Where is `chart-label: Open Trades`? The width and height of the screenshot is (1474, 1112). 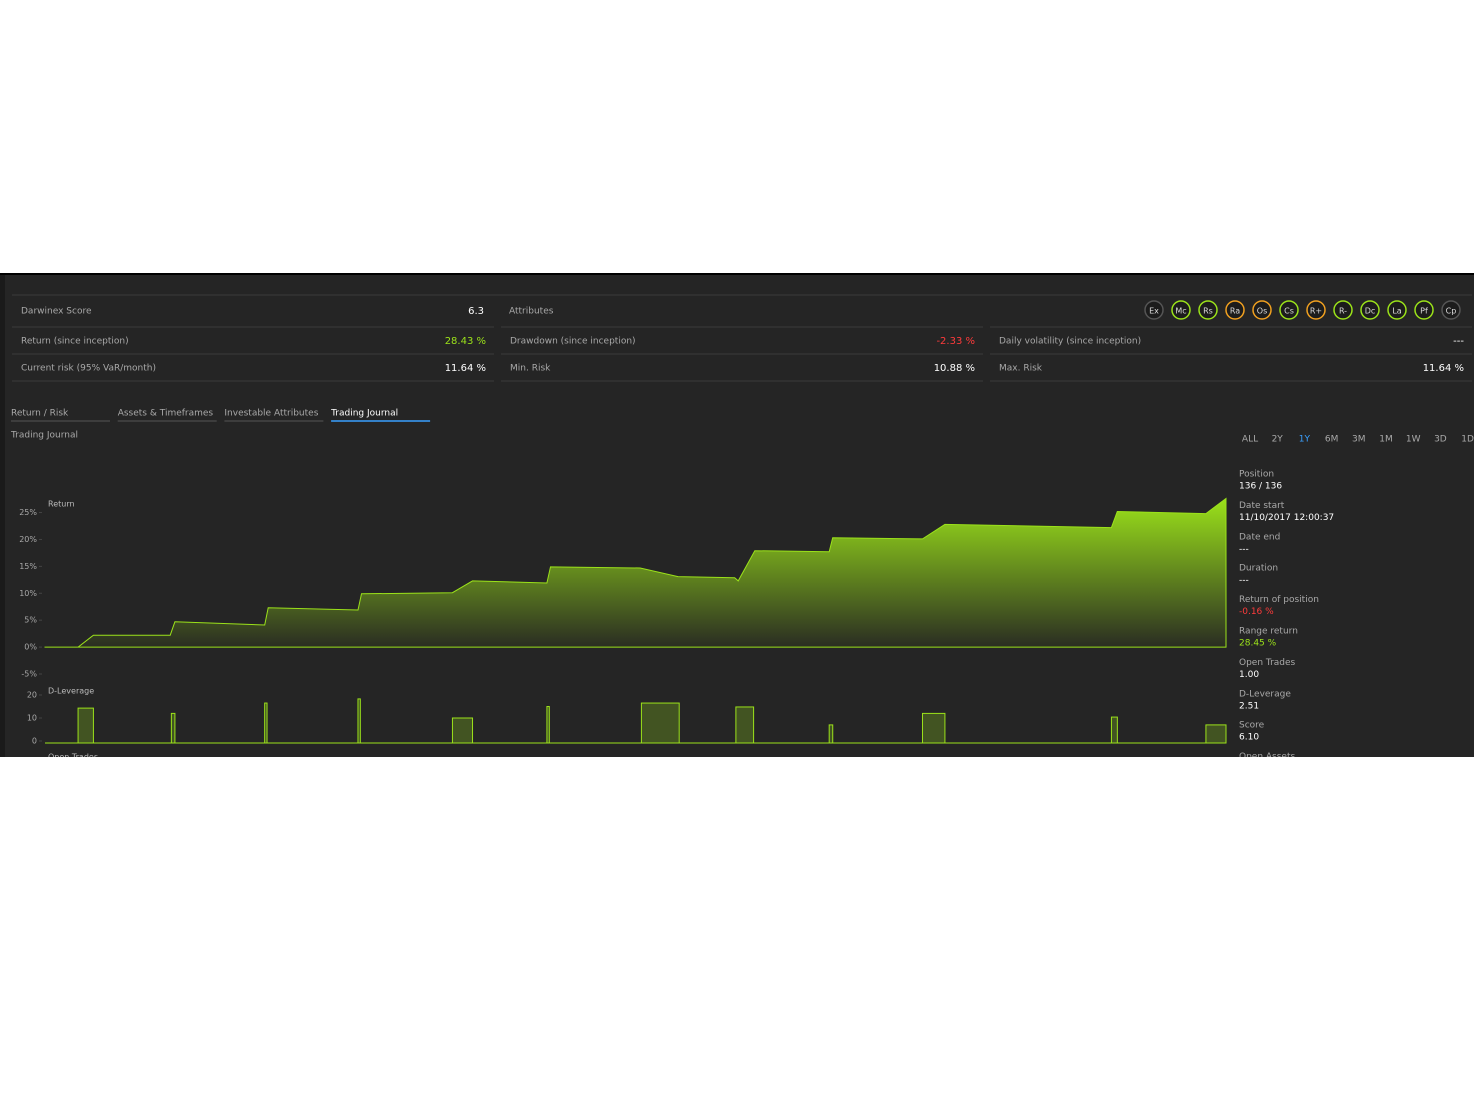 chart-label: Open Trades is located at coordinates (73, 757).